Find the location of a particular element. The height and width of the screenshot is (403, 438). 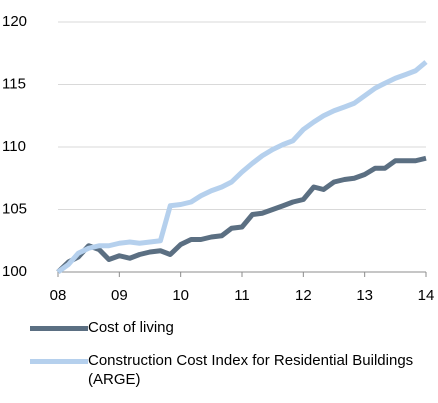

legend-item: Cost of living is located at coordinates (230, 327).